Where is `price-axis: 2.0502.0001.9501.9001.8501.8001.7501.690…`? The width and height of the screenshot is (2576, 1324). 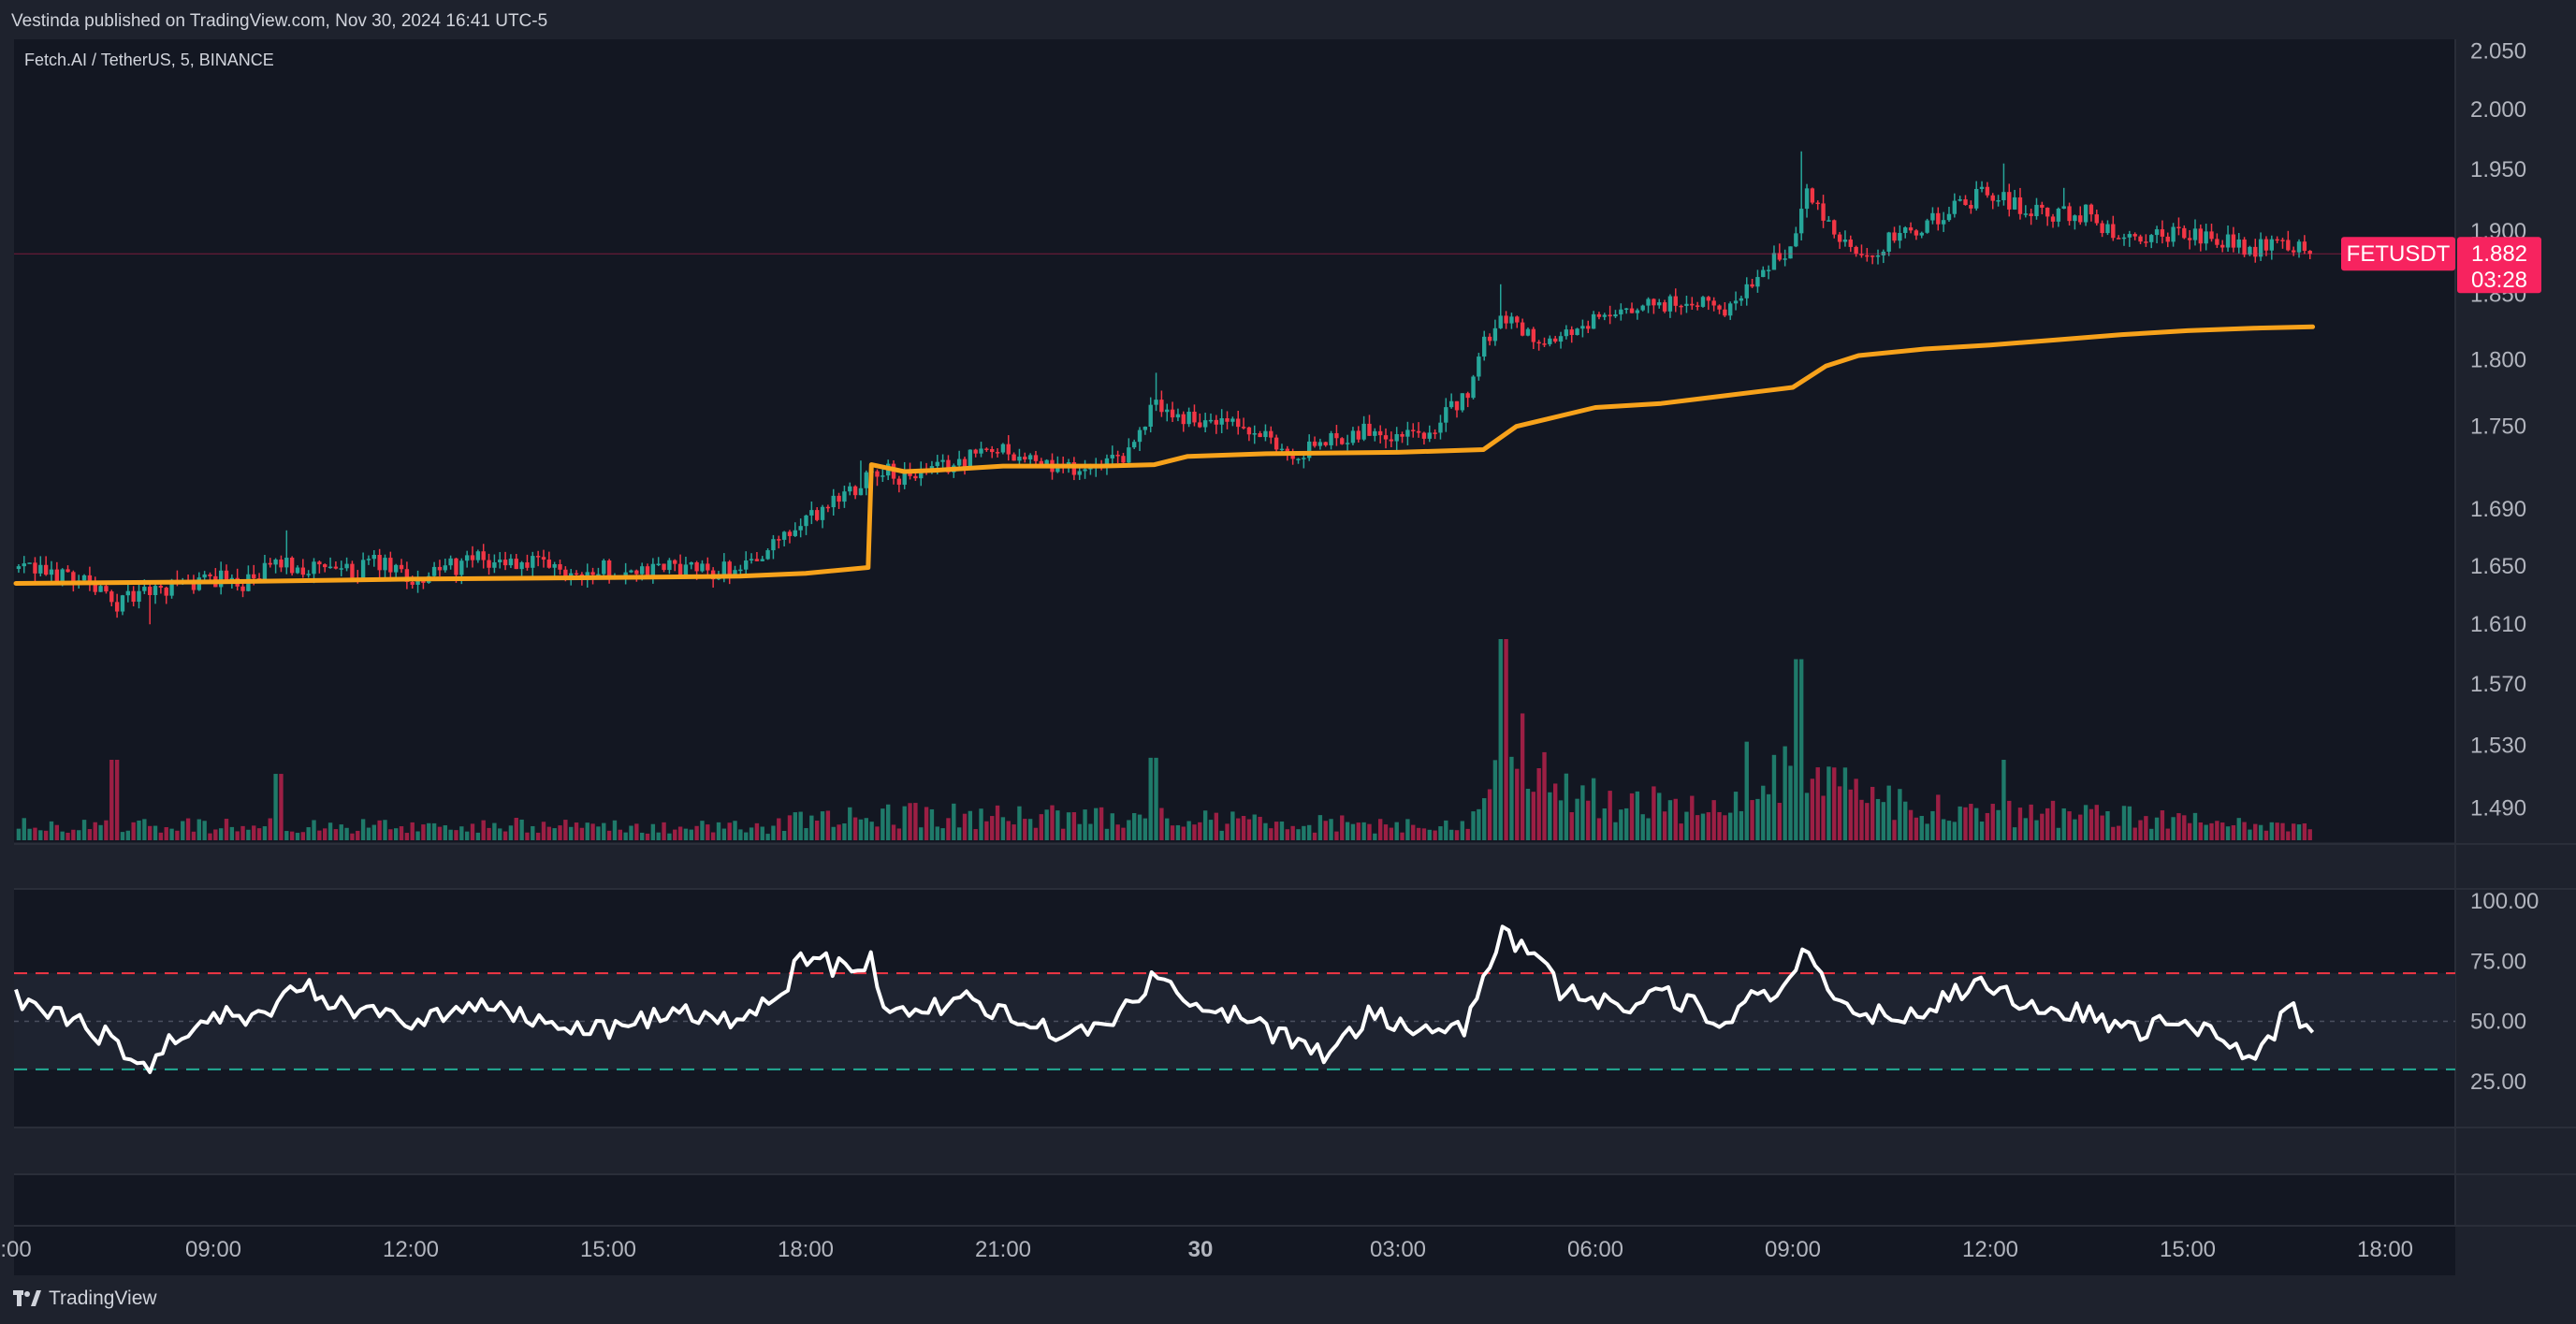
price-axis: 2.0502.0001.9501.9001.8501.8001.7501.690… is located at coordinates (2498, 429).